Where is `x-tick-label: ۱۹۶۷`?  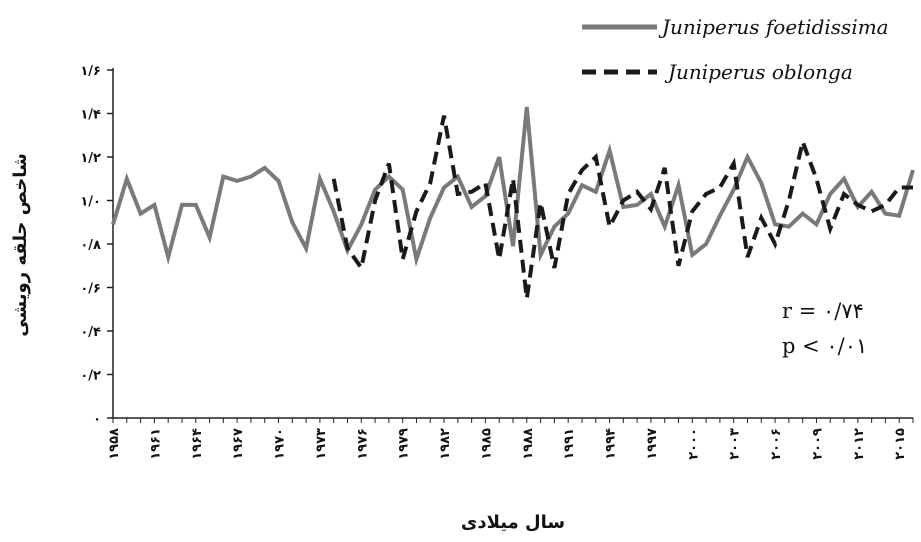
x-tick-label: ۱۹۶۷ is located at coordinates (238, 444).